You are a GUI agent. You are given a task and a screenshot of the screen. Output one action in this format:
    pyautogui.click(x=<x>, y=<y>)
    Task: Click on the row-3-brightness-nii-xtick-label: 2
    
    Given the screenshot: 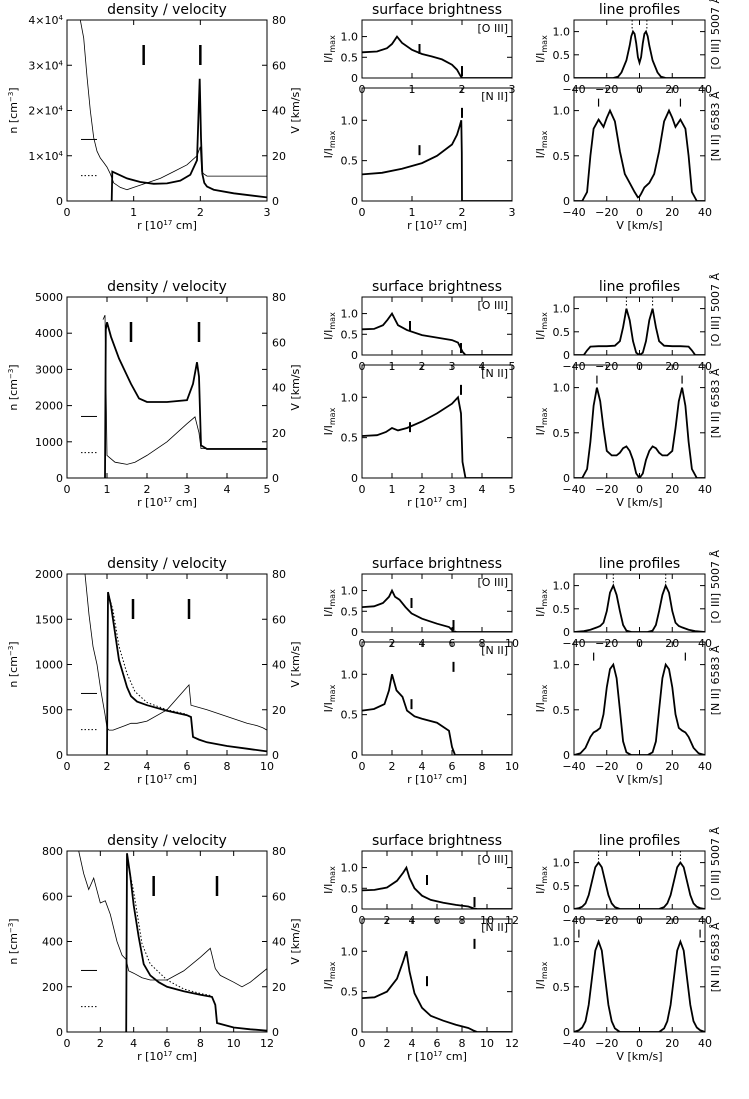 What is the action you would take?
    pyautogui.click(x=392, y=766)
    